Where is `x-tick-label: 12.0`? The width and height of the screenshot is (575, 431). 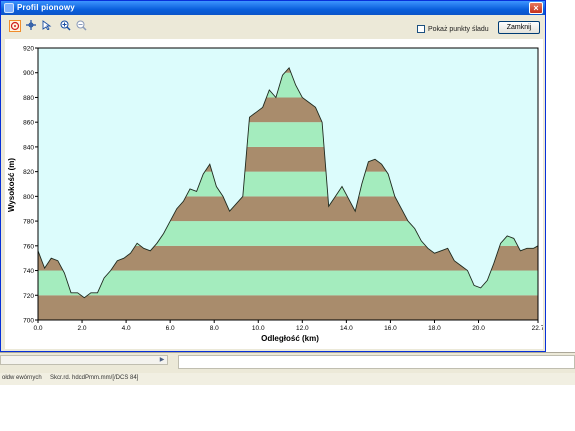
x-tick-label: 12.0 is located at coordinates (302, 328).